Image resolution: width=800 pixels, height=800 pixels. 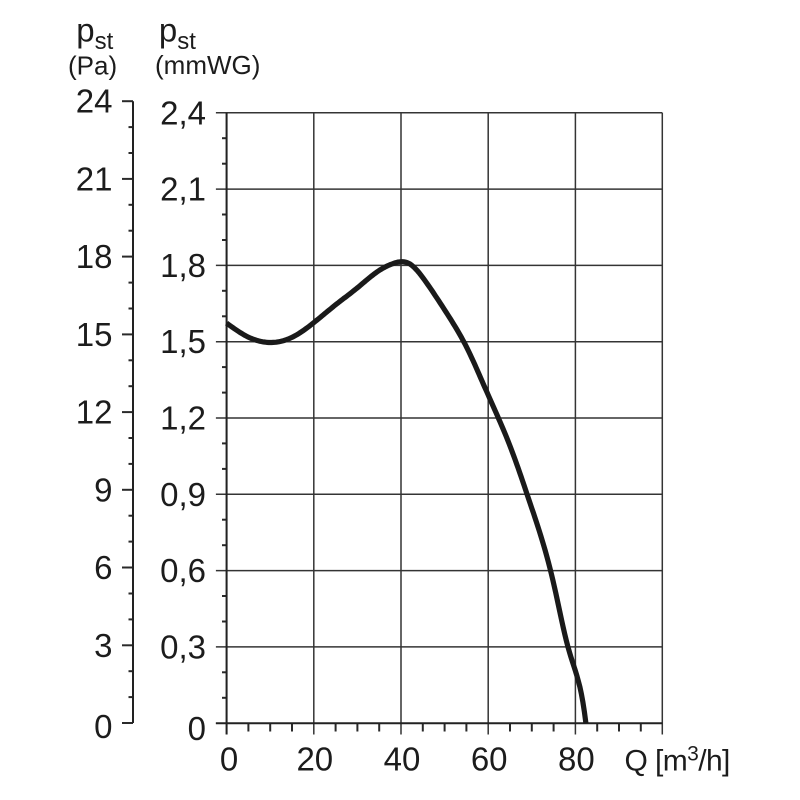 What do you see at coordinates (94, 256) in the screenshot?
I see `svg-text: 18` at bounding box center [94, 256].